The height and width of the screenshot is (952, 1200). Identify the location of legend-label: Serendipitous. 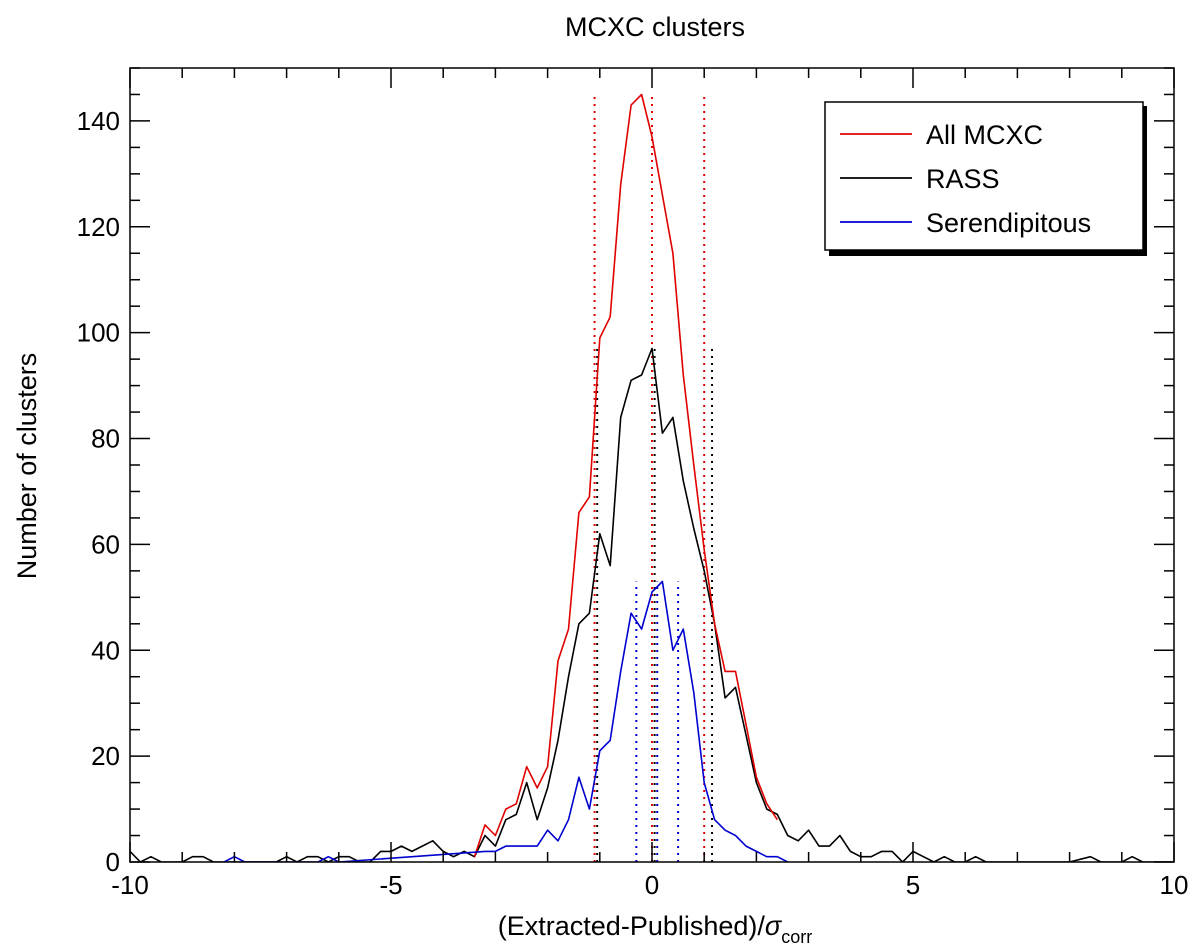
(1008, 223).